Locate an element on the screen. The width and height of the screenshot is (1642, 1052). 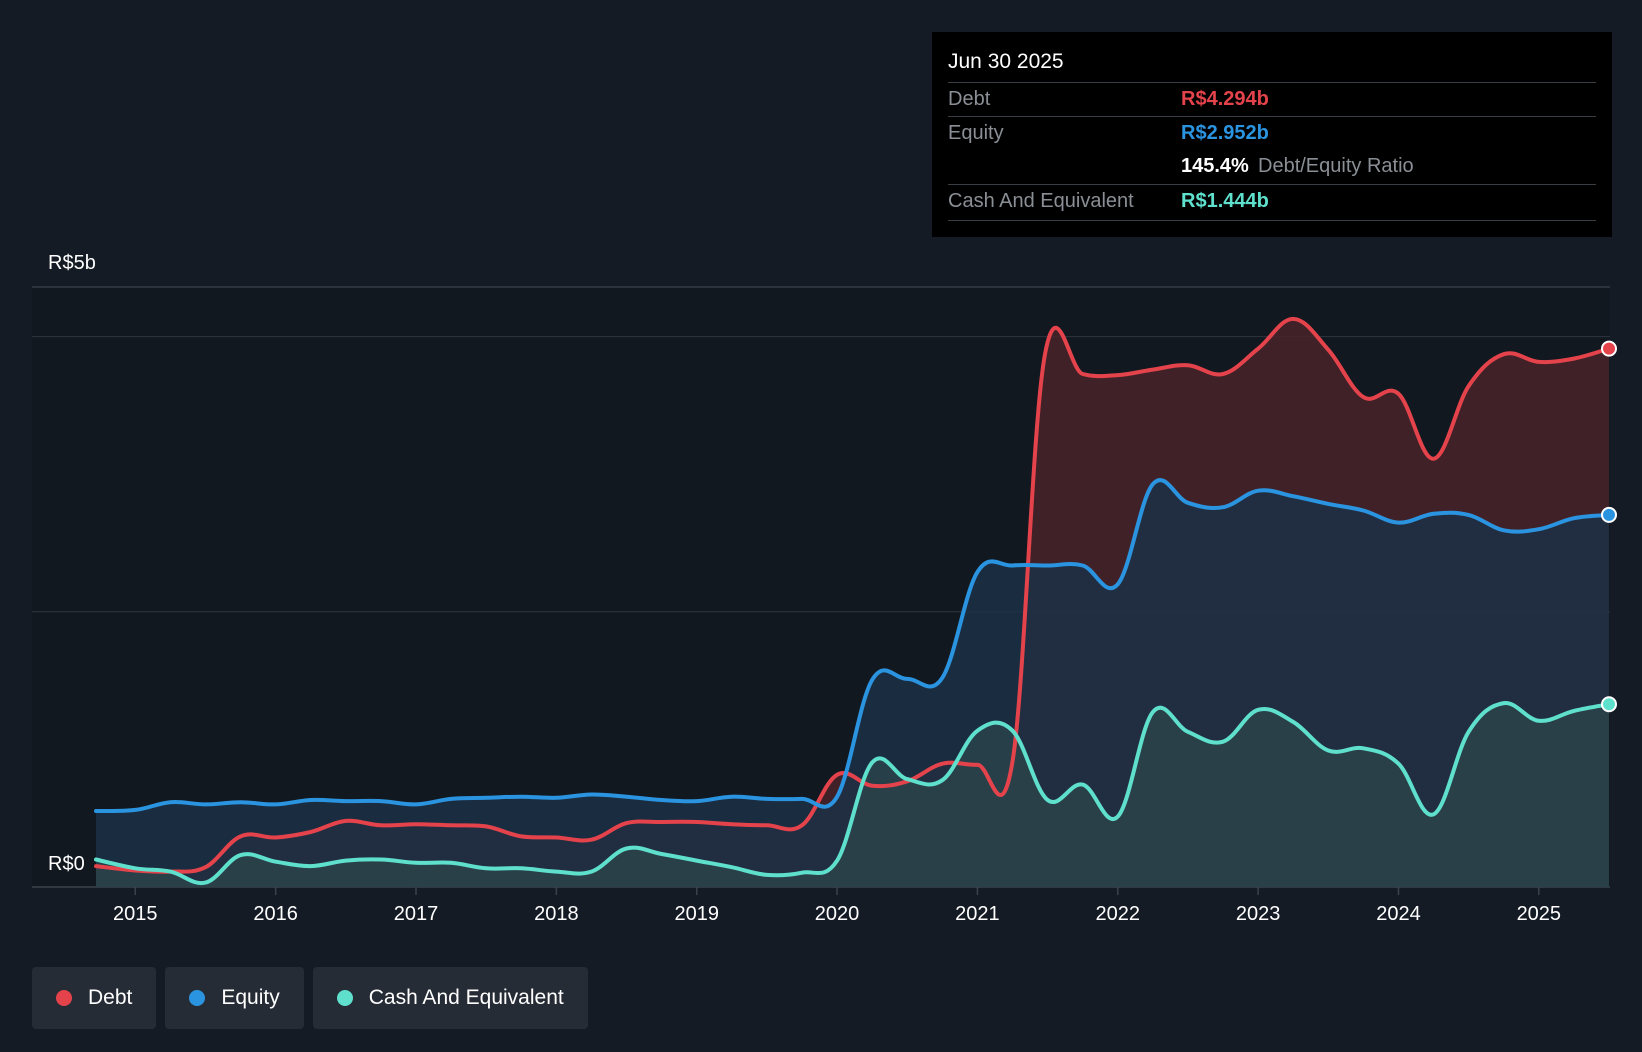
x-tick-label: 2023 is located at coordinates (1258, 914).